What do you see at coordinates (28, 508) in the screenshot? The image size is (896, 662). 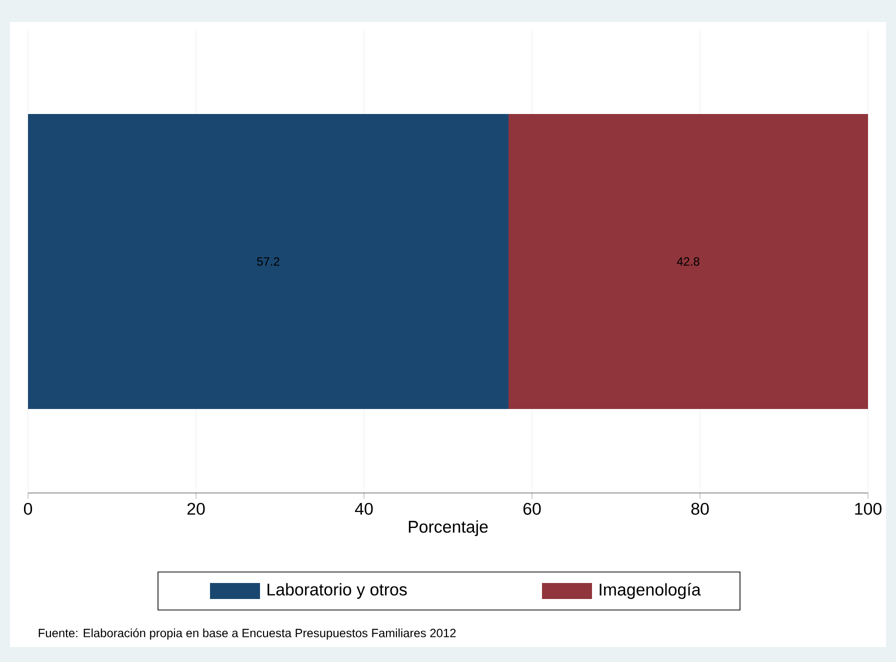 I see `x-tick-label: 0` at bounding box center [28, 508].